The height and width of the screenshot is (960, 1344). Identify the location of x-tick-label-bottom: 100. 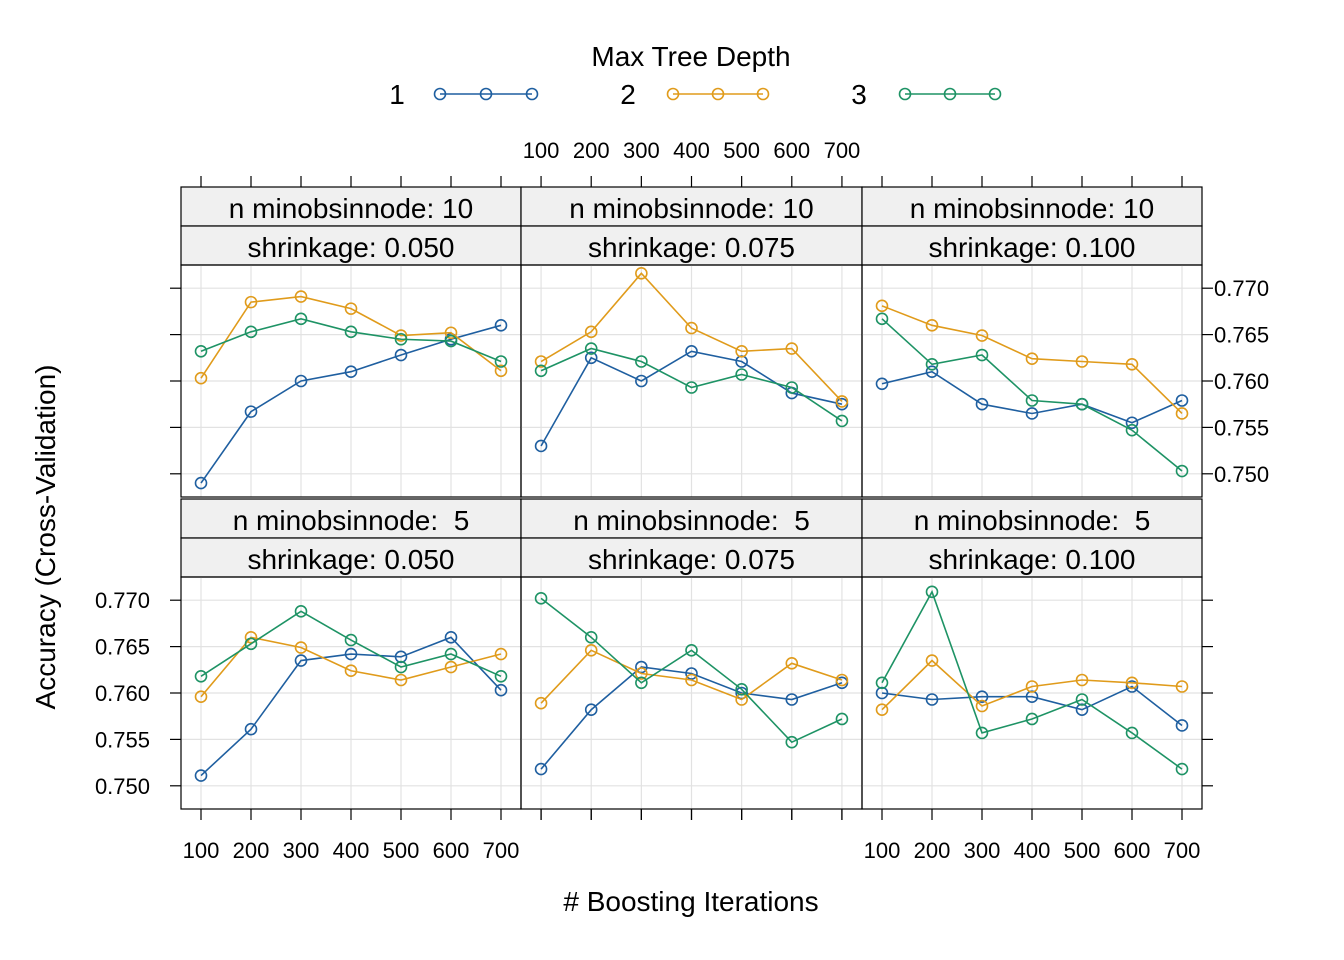
(201, 850).